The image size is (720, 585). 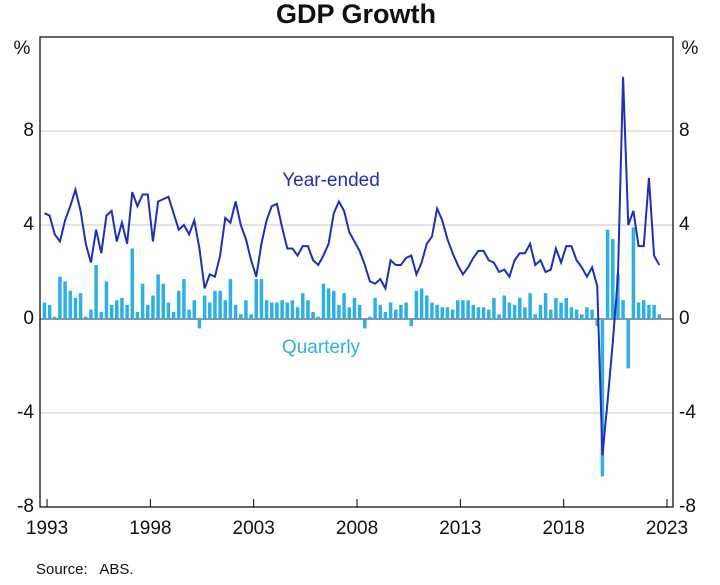 What do you see at coordinates (684, 130) in the screenshot?
I see `y-tick-label-right: 8` at bounding box center [684, 130].